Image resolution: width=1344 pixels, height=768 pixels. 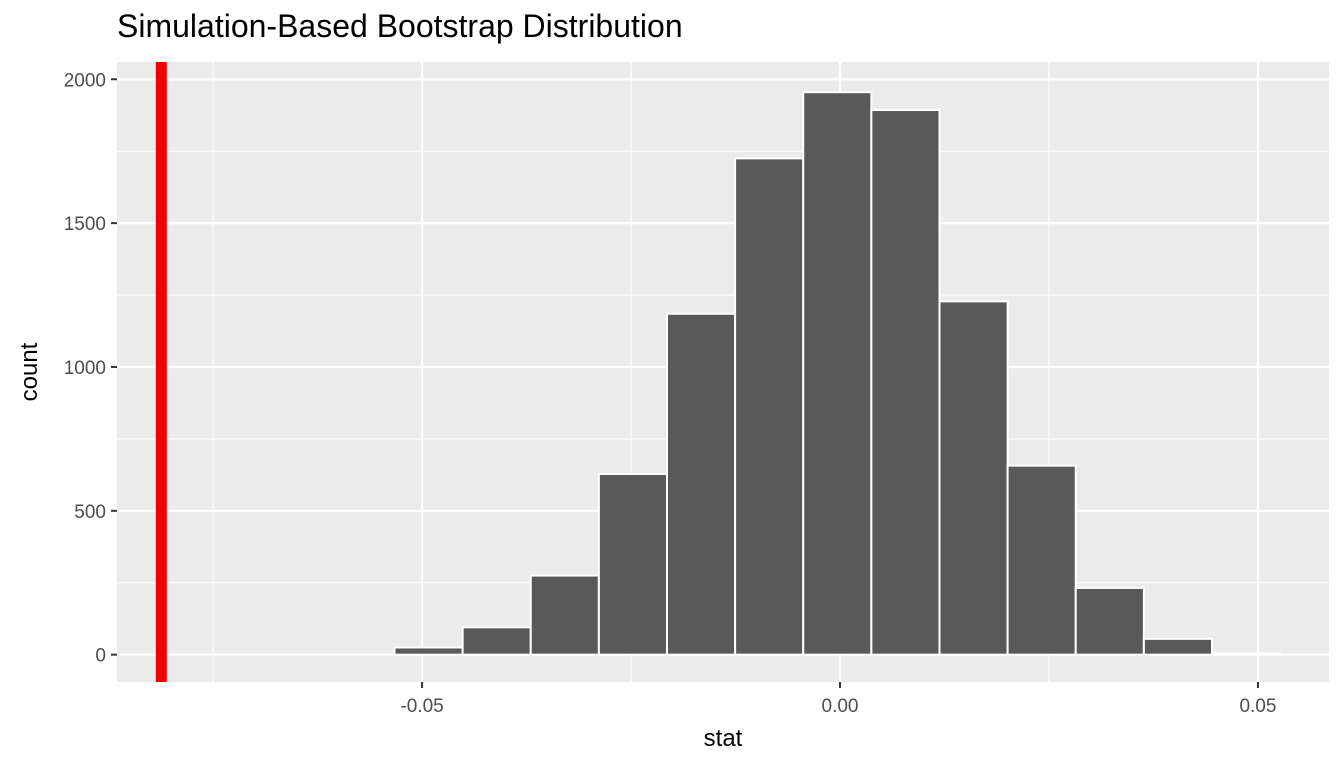 What do you see at coordinates (85, 368) in the screenshot?
I see `y-tick-label: 1000` at bounding box center [85, 368].